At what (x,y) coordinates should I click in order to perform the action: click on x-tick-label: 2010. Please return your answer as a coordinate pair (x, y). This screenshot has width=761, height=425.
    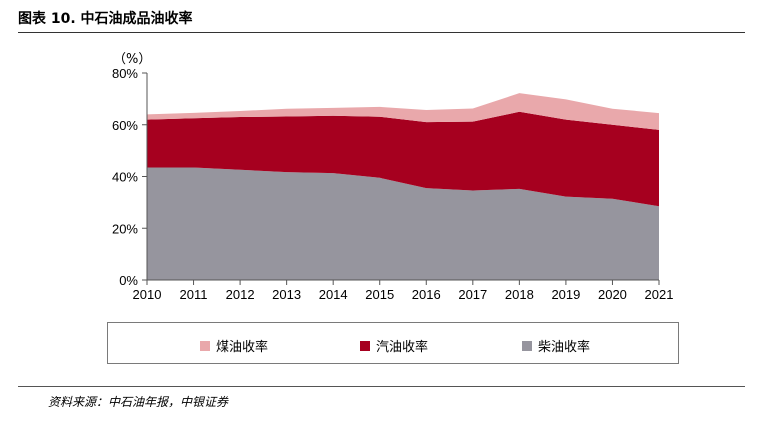
    Looking at the image, I should click on (147, 294).